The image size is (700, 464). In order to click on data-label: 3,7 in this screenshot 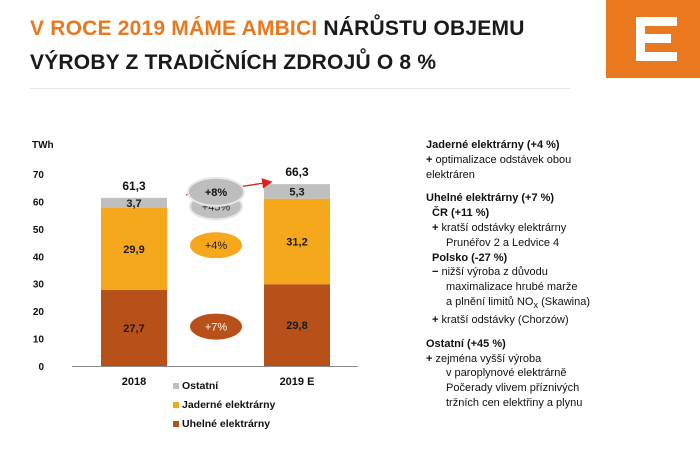, I will do `click(133, 204)`.